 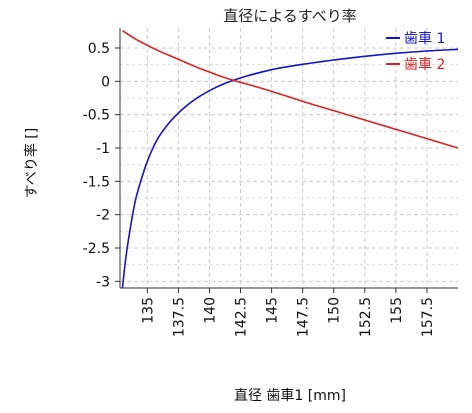 I want to click on x-tick-label-5: 147.5, so click(x=304, y=317).